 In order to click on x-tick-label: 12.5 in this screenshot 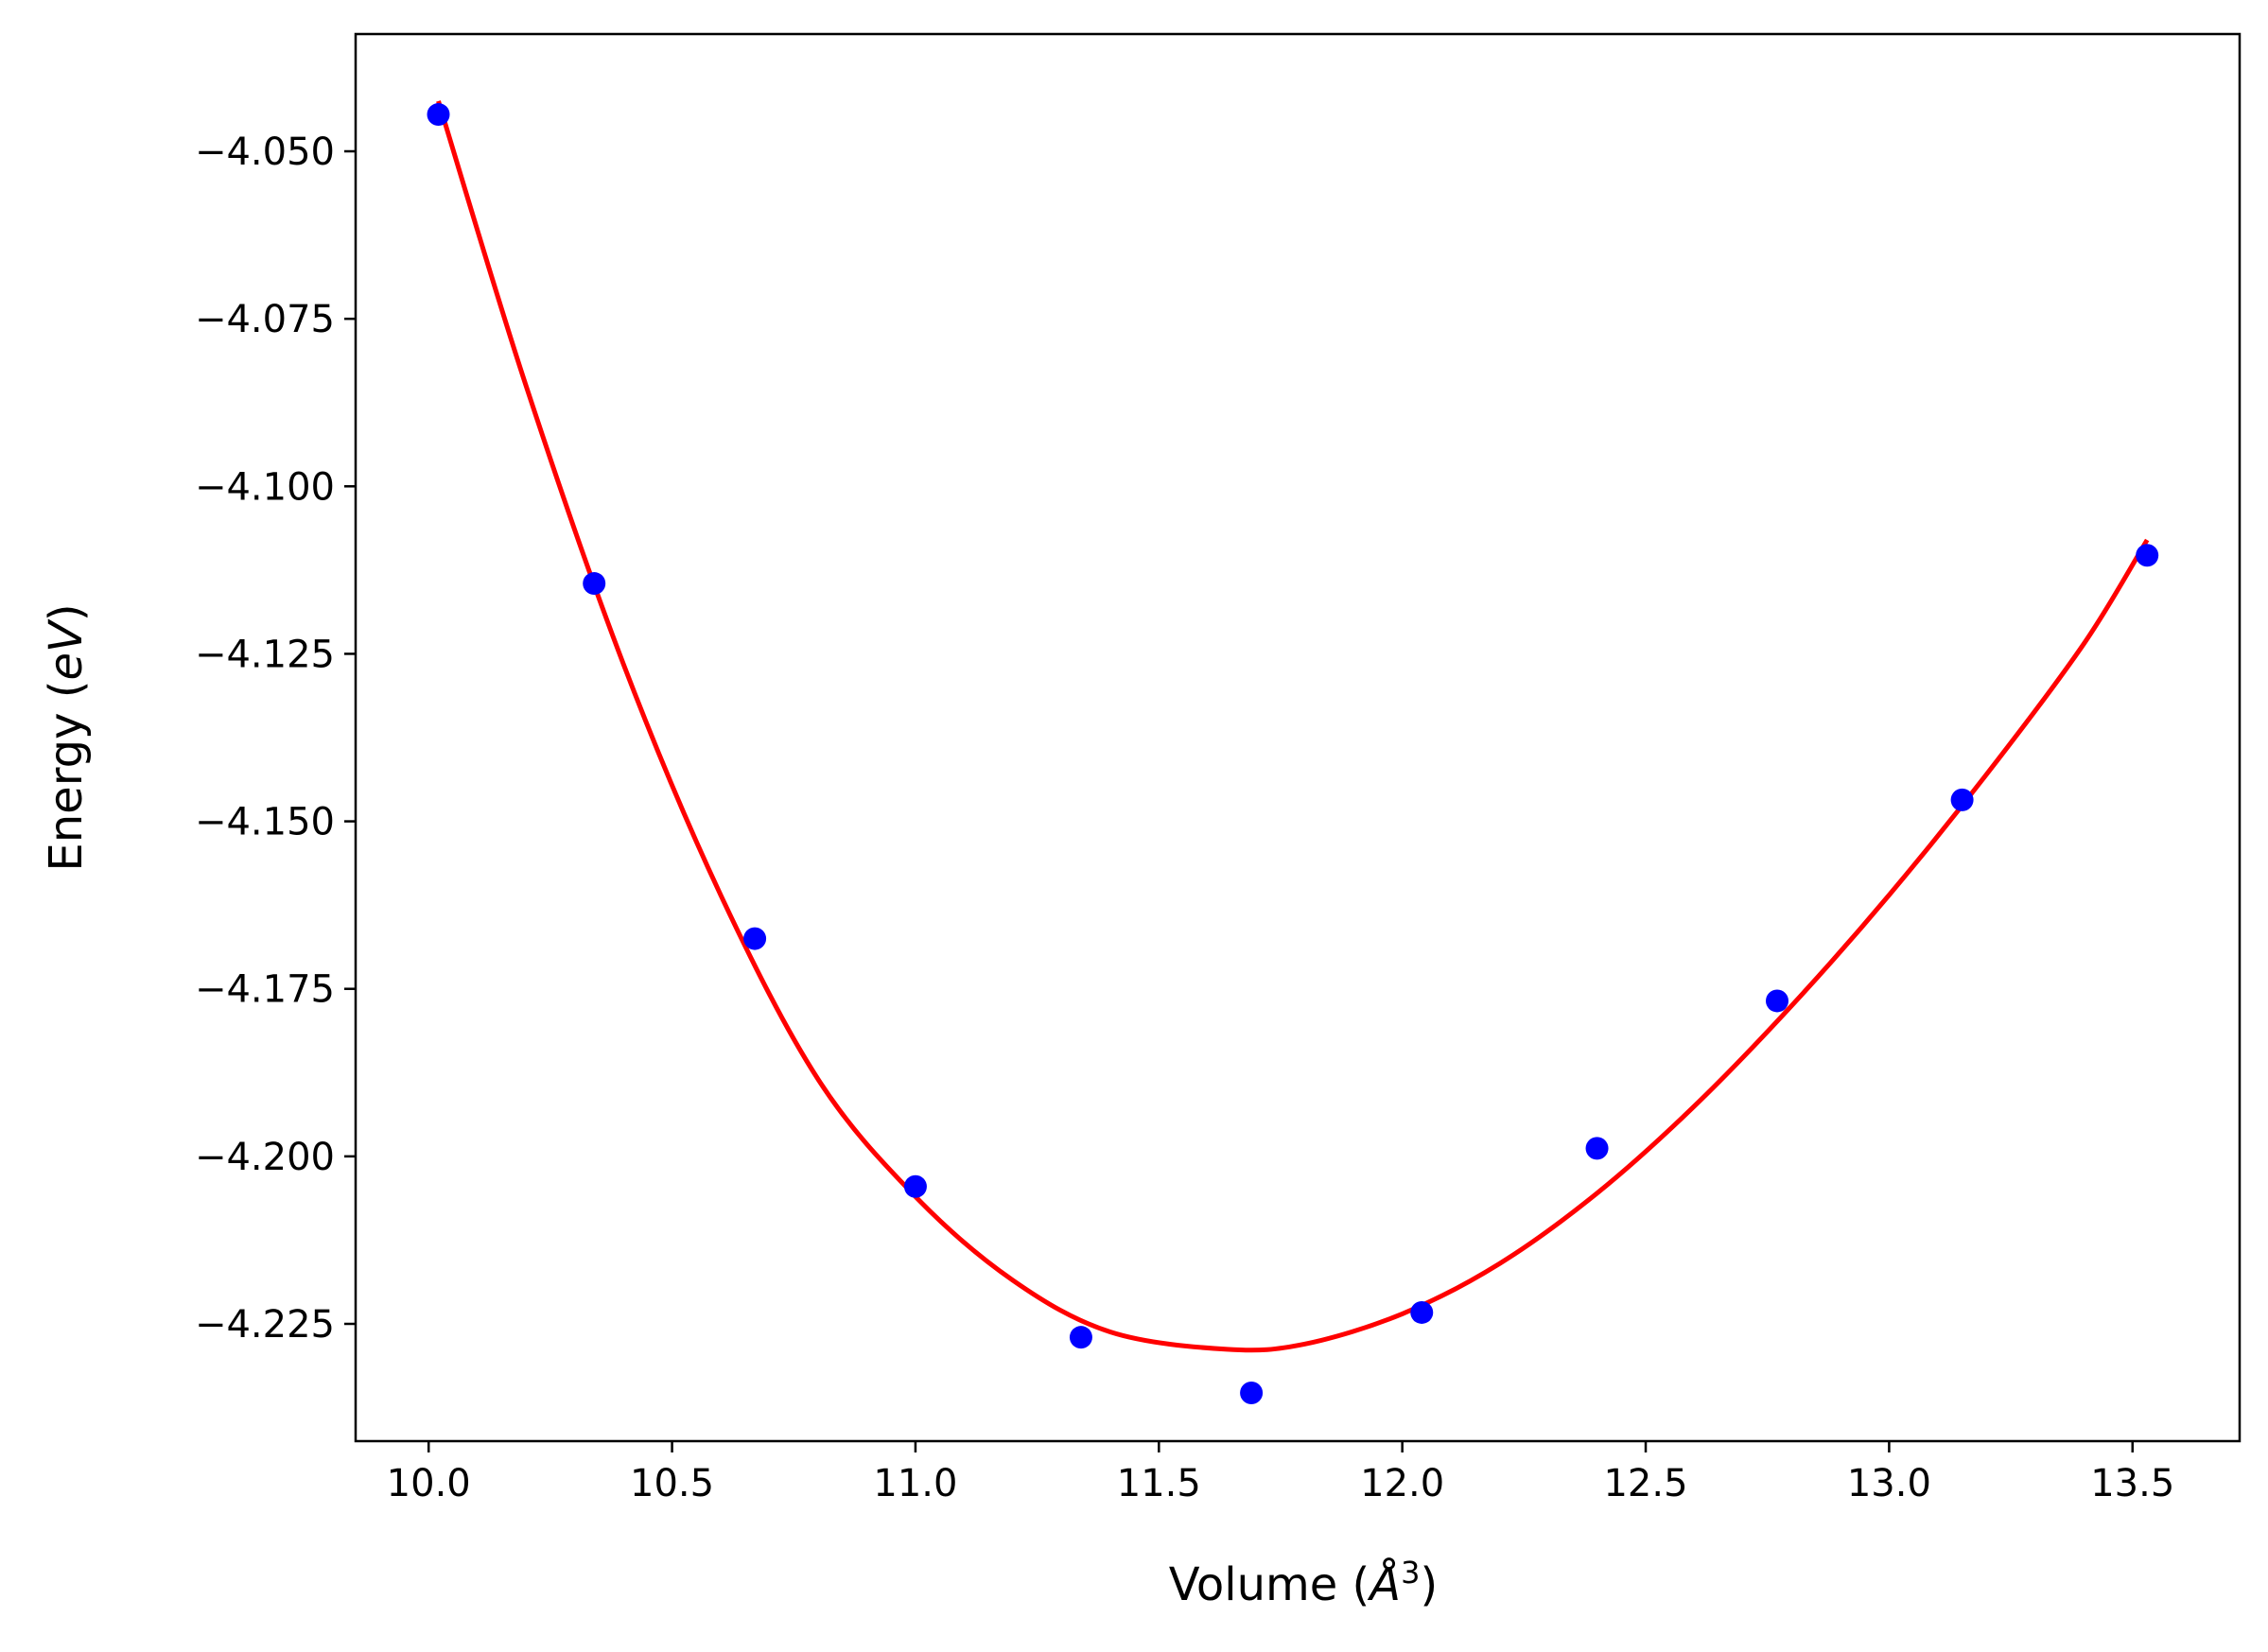, I will do `click(1645, 1484)`.